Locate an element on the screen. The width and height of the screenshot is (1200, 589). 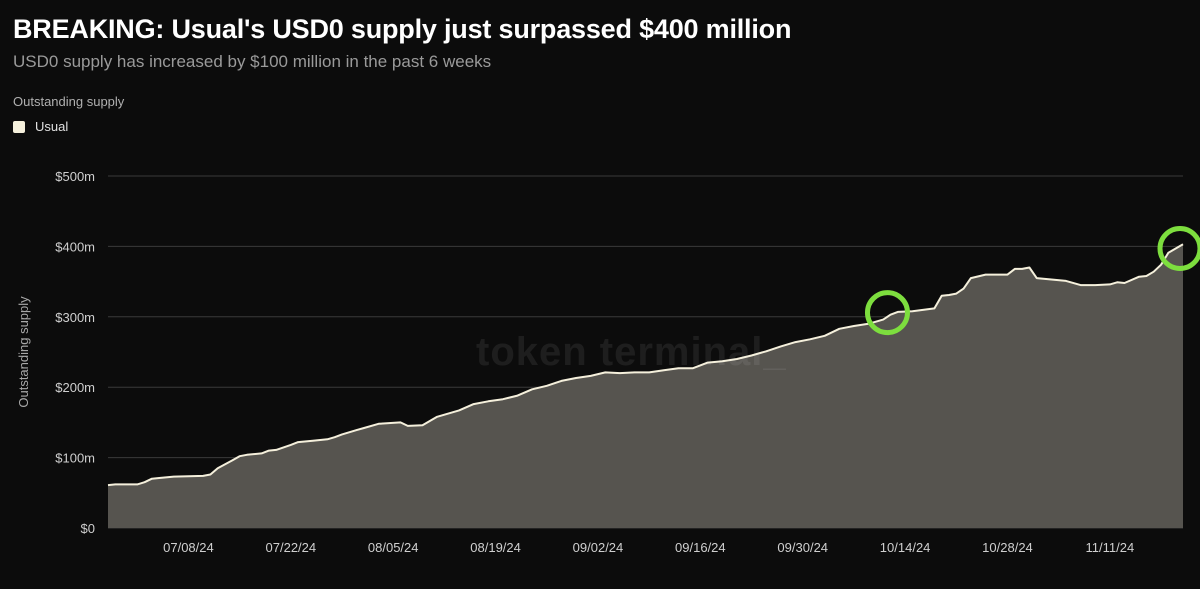
x-tick-label: 09/02/24 is located at coordinates (598, 547).